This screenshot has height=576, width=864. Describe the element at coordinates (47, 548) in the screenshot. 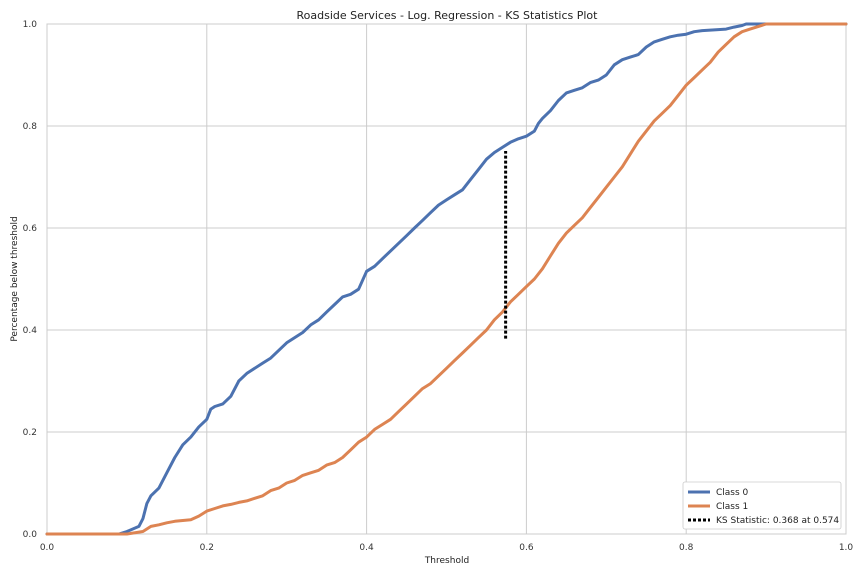

I see `x-tick-label: 0.0` at that location.